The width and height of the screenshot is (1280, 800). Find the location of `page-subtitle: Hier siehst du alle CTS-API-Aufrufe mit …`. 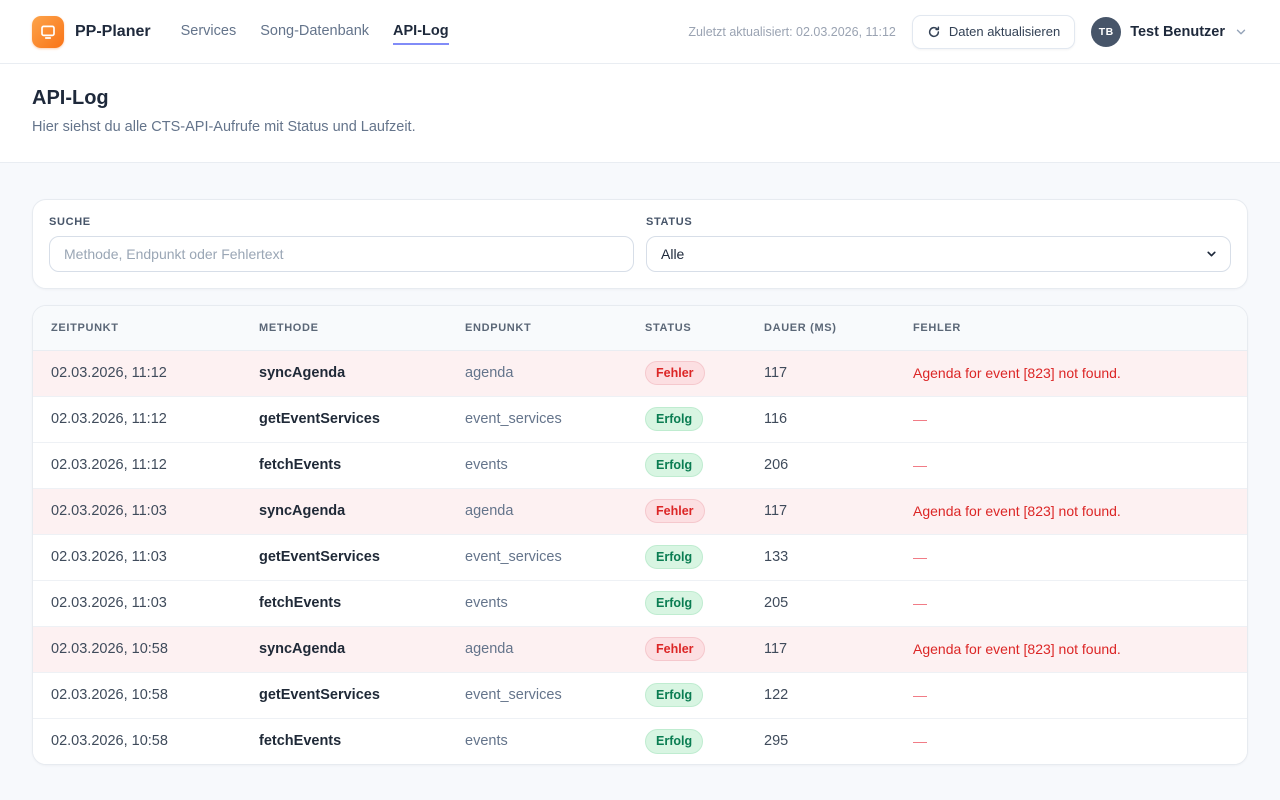

page-subtitle: Hier siehst du alle CTS-API-Aufrufe mit … is located at coordinates (224, 127).